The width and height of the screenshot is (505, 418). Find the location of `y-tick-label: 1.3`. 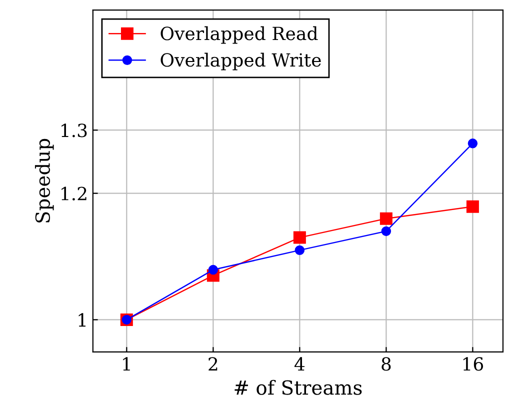

y-tick-label: 1.3 is located at coordinates (74, 131).